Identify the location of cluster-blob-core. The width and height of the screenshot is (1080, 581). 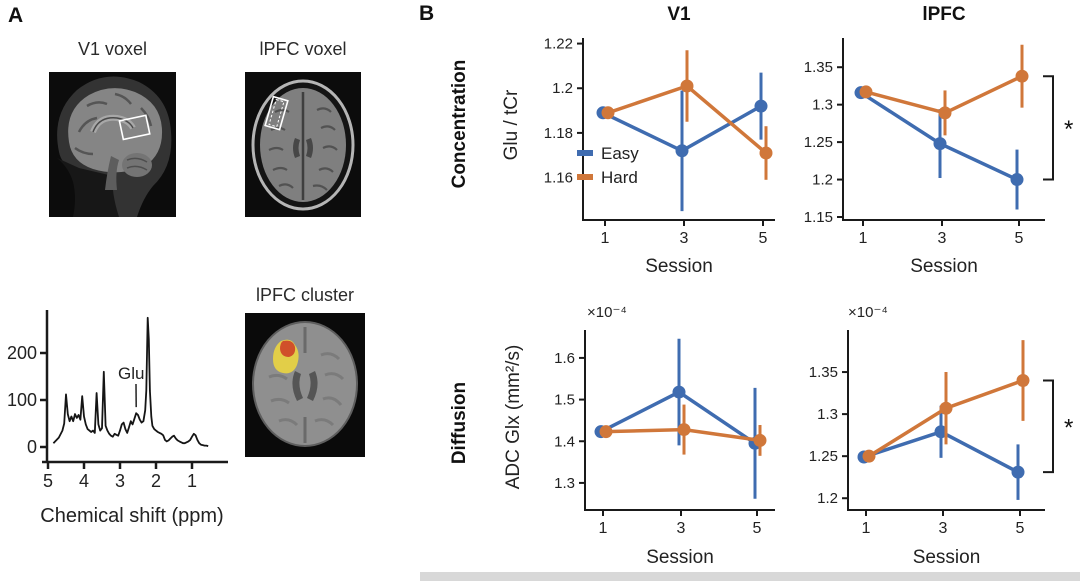
(288, 348).